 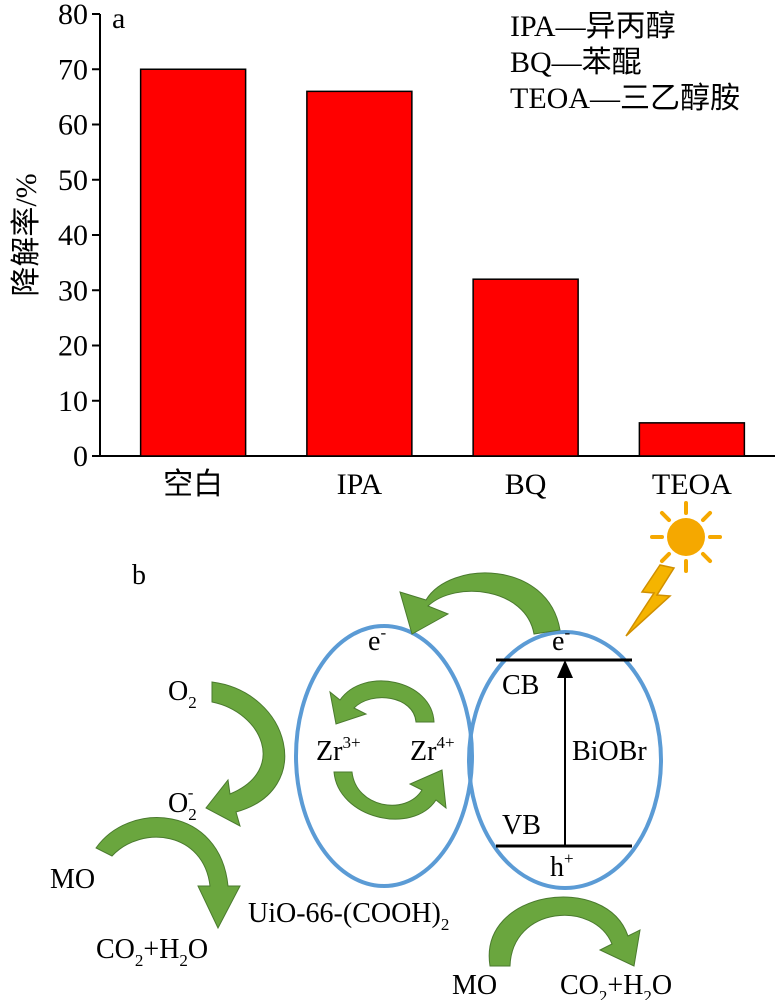 I want to click on sun-icon, so click(x=686, y=537).